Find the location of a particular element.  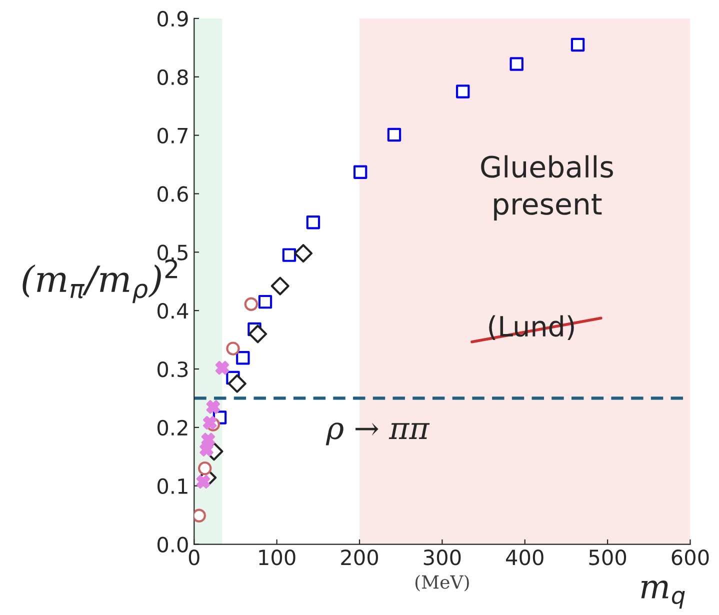

y-tick-label: 0.1 is located at coordinates (173, 486).